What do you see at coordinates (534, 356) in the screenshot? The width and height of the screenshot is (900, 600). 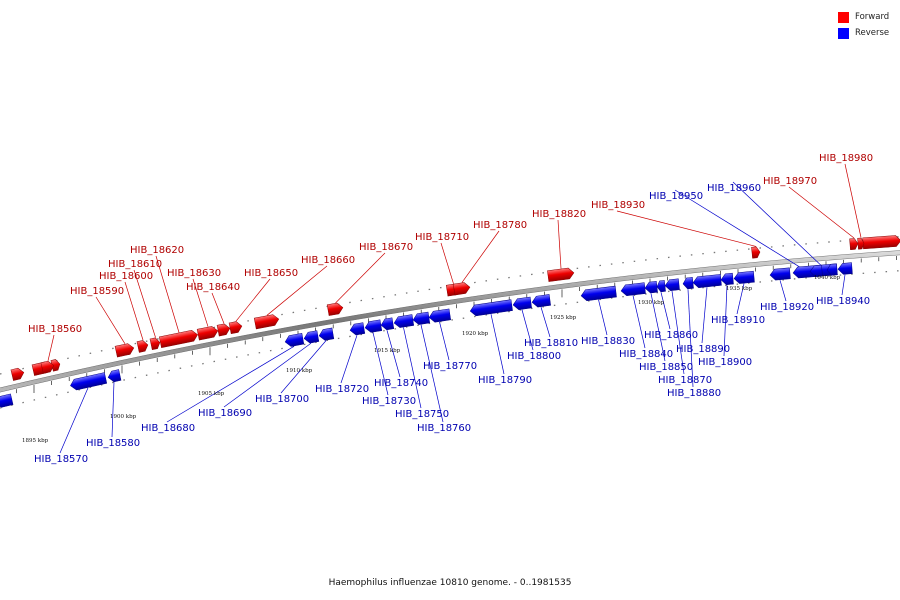 I see `gene-label: HIB_18800` at bounding box center [534, 356].